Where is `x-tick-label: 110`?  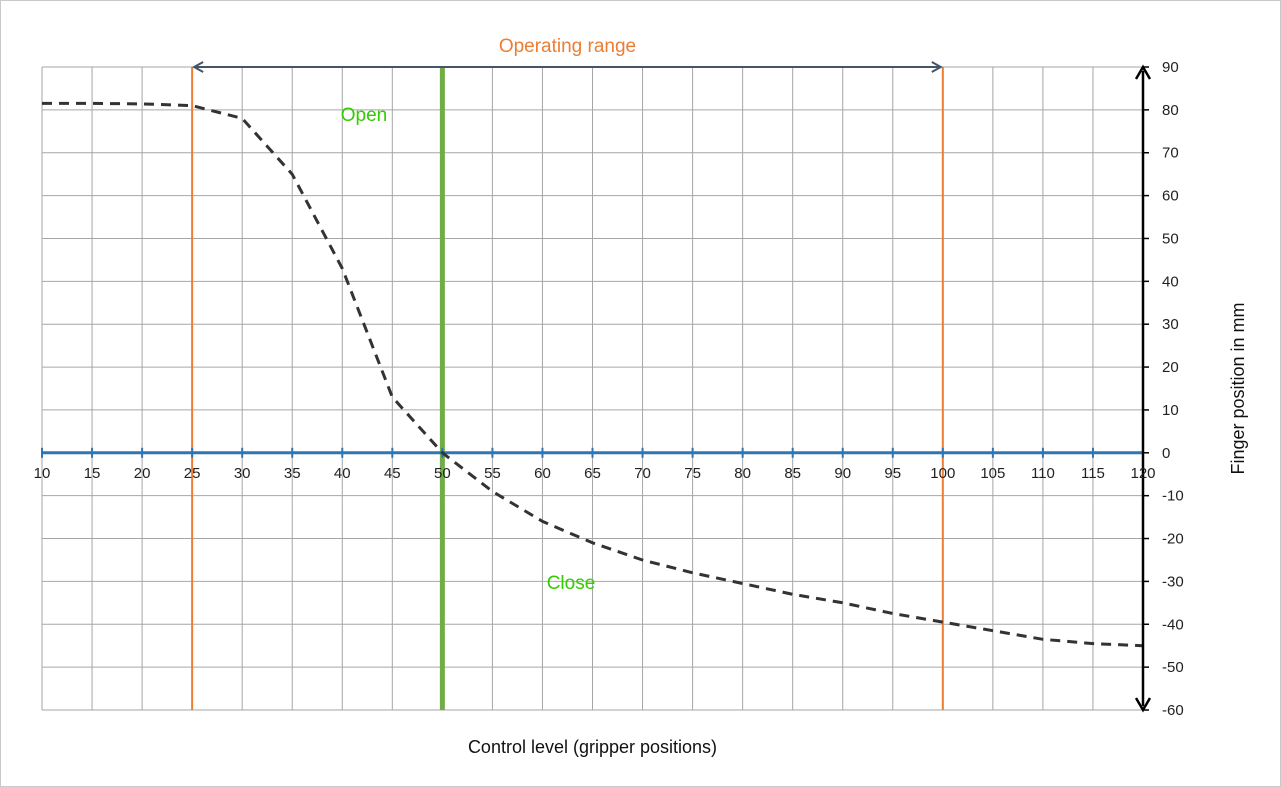 x-tick-label: 110 is located at coordinates (1043, 473).